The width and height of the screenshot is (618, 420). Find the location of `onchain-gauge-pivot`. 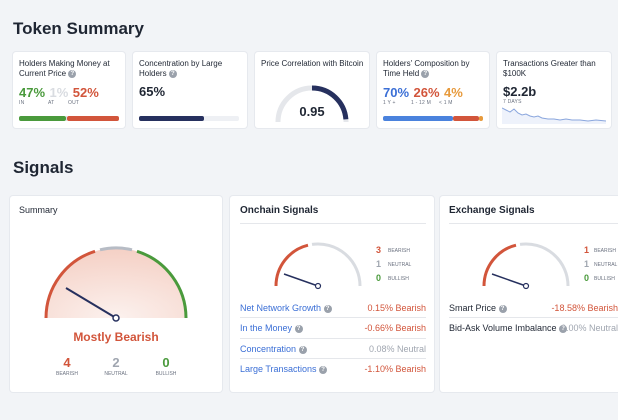

onchain-gauge-pivot is located at coordinates (318, 286).